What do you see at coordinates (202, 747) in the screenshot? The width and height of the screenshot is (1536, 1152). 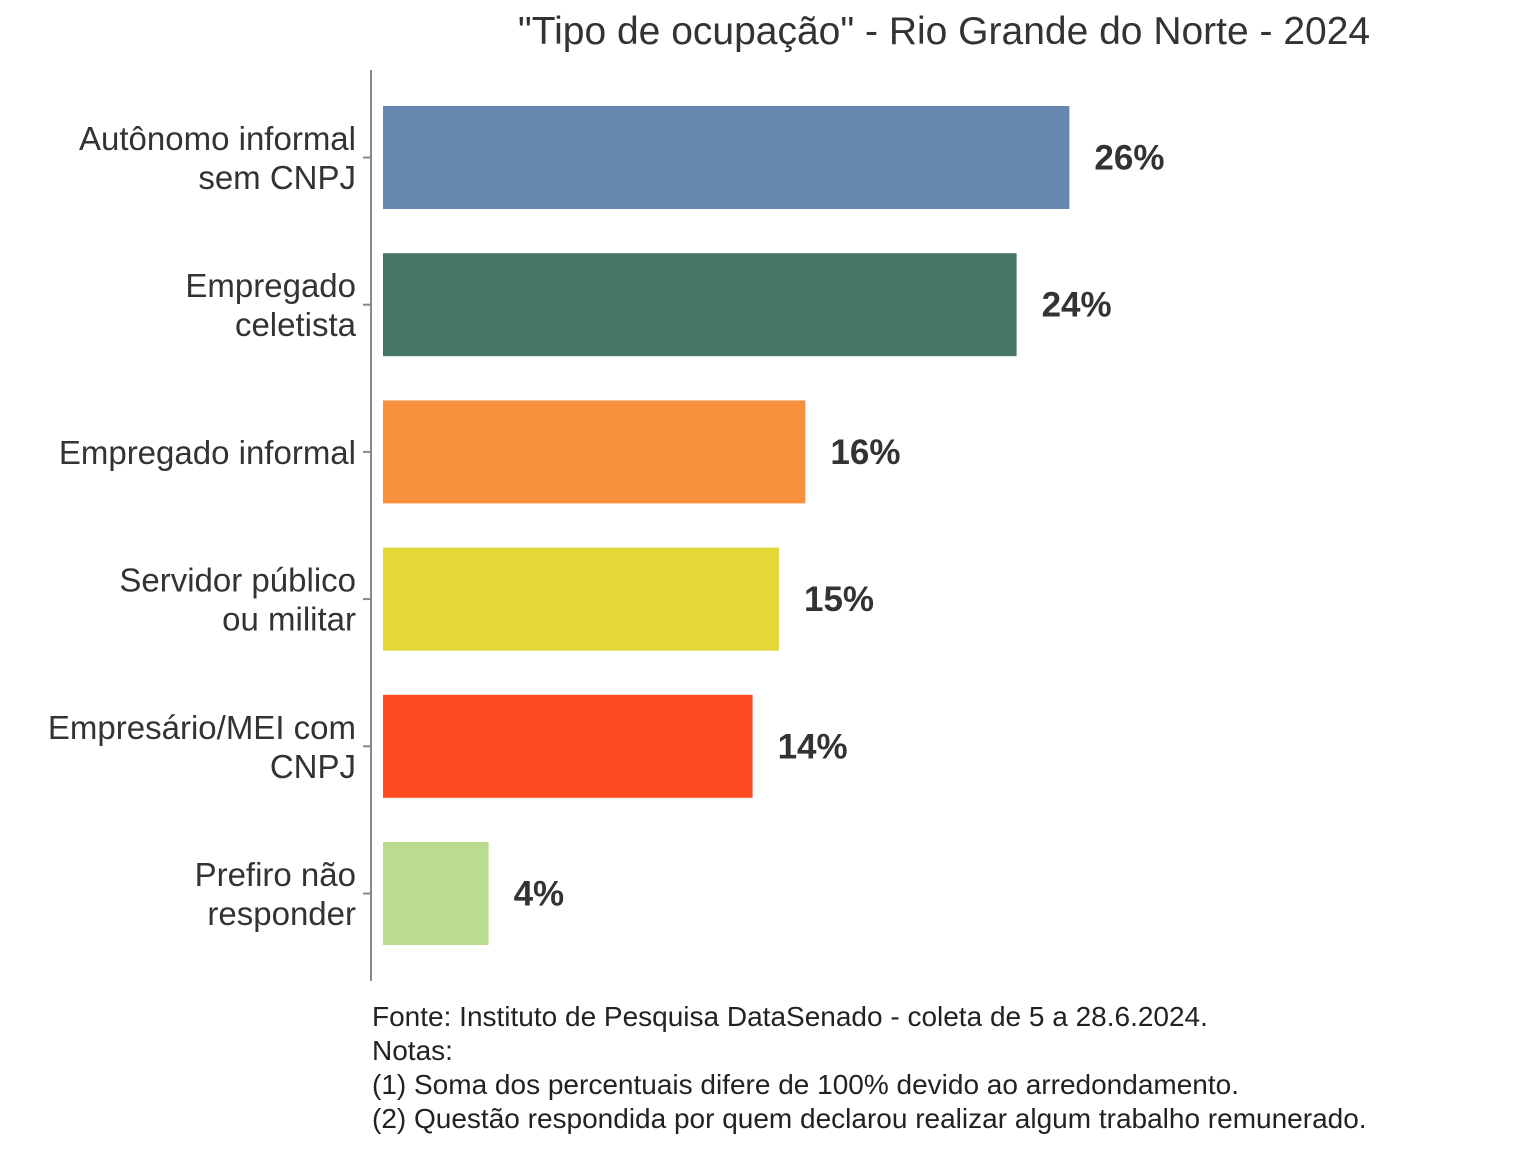 I see `category-label-4: Empresário/MEI com CNPJ` at bounding box center [202, 747].